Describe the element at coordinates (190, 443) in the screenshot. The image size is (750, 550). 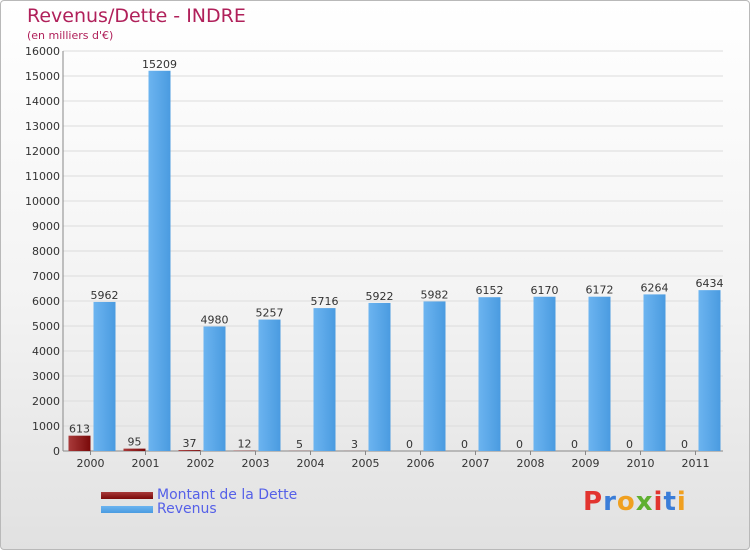
I see `value-label-debt-2002: 37` at that location.